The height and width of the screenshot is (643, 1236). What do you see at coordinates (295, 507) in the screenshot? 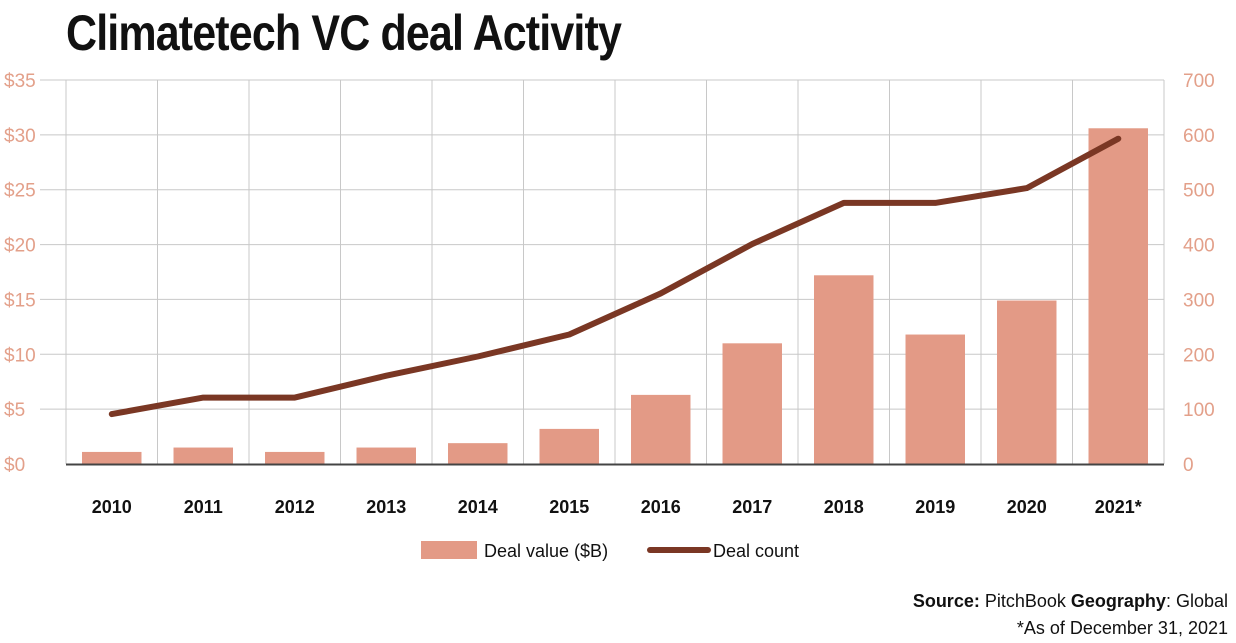
I see `x-tick-label: 2012` at bounding box center [295, 507].